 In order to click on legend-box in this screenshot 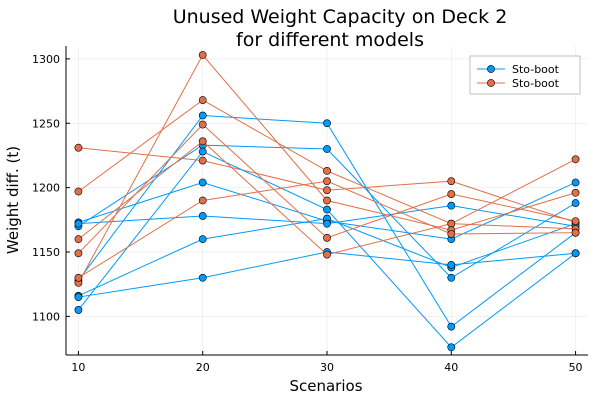, I will do `click(525, 75)`.